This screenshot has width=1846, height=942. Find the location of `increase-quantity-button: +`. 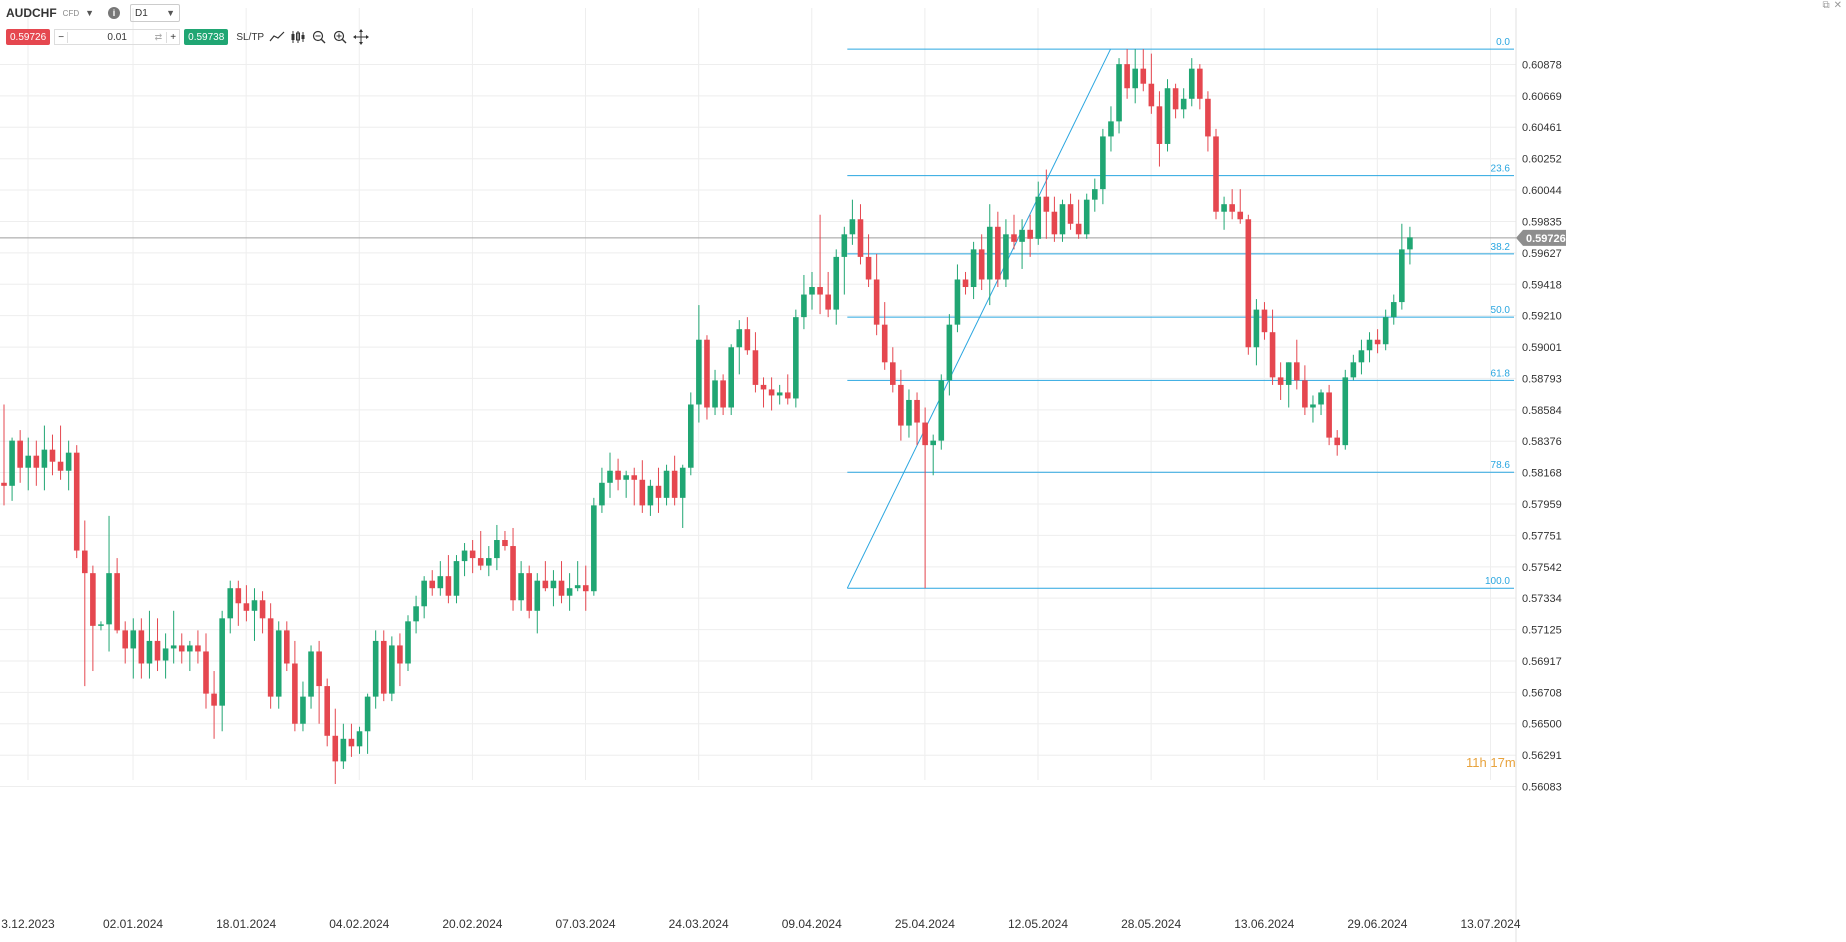

increase-quantity-button: + is located at coordinates (173, 37).